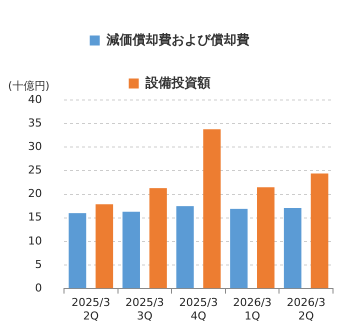 Image resolution: width=345 pixels, height=330 pixels. I want to click on y-tick-label: 20, so click(35, 193).